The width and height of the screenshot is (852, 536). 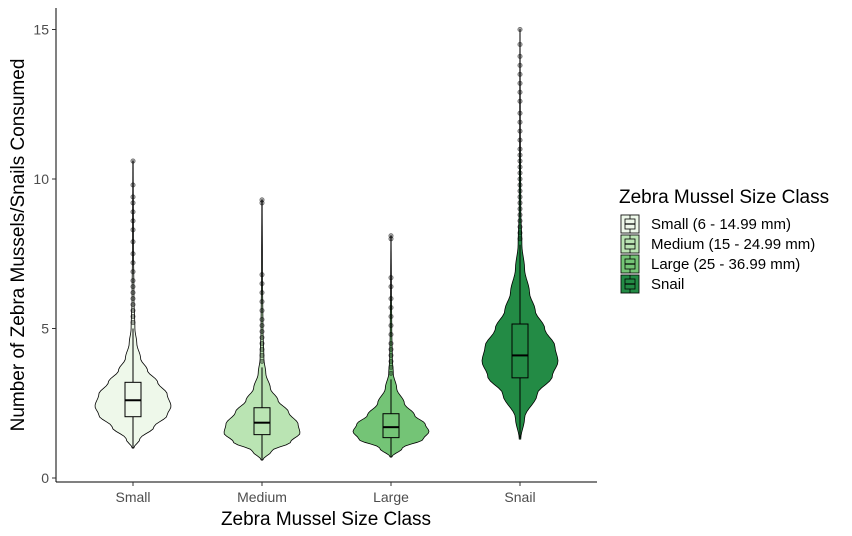 I want to click on legend-entry: Medium (15 - 24.99 mm), so click(x=717, y=244).